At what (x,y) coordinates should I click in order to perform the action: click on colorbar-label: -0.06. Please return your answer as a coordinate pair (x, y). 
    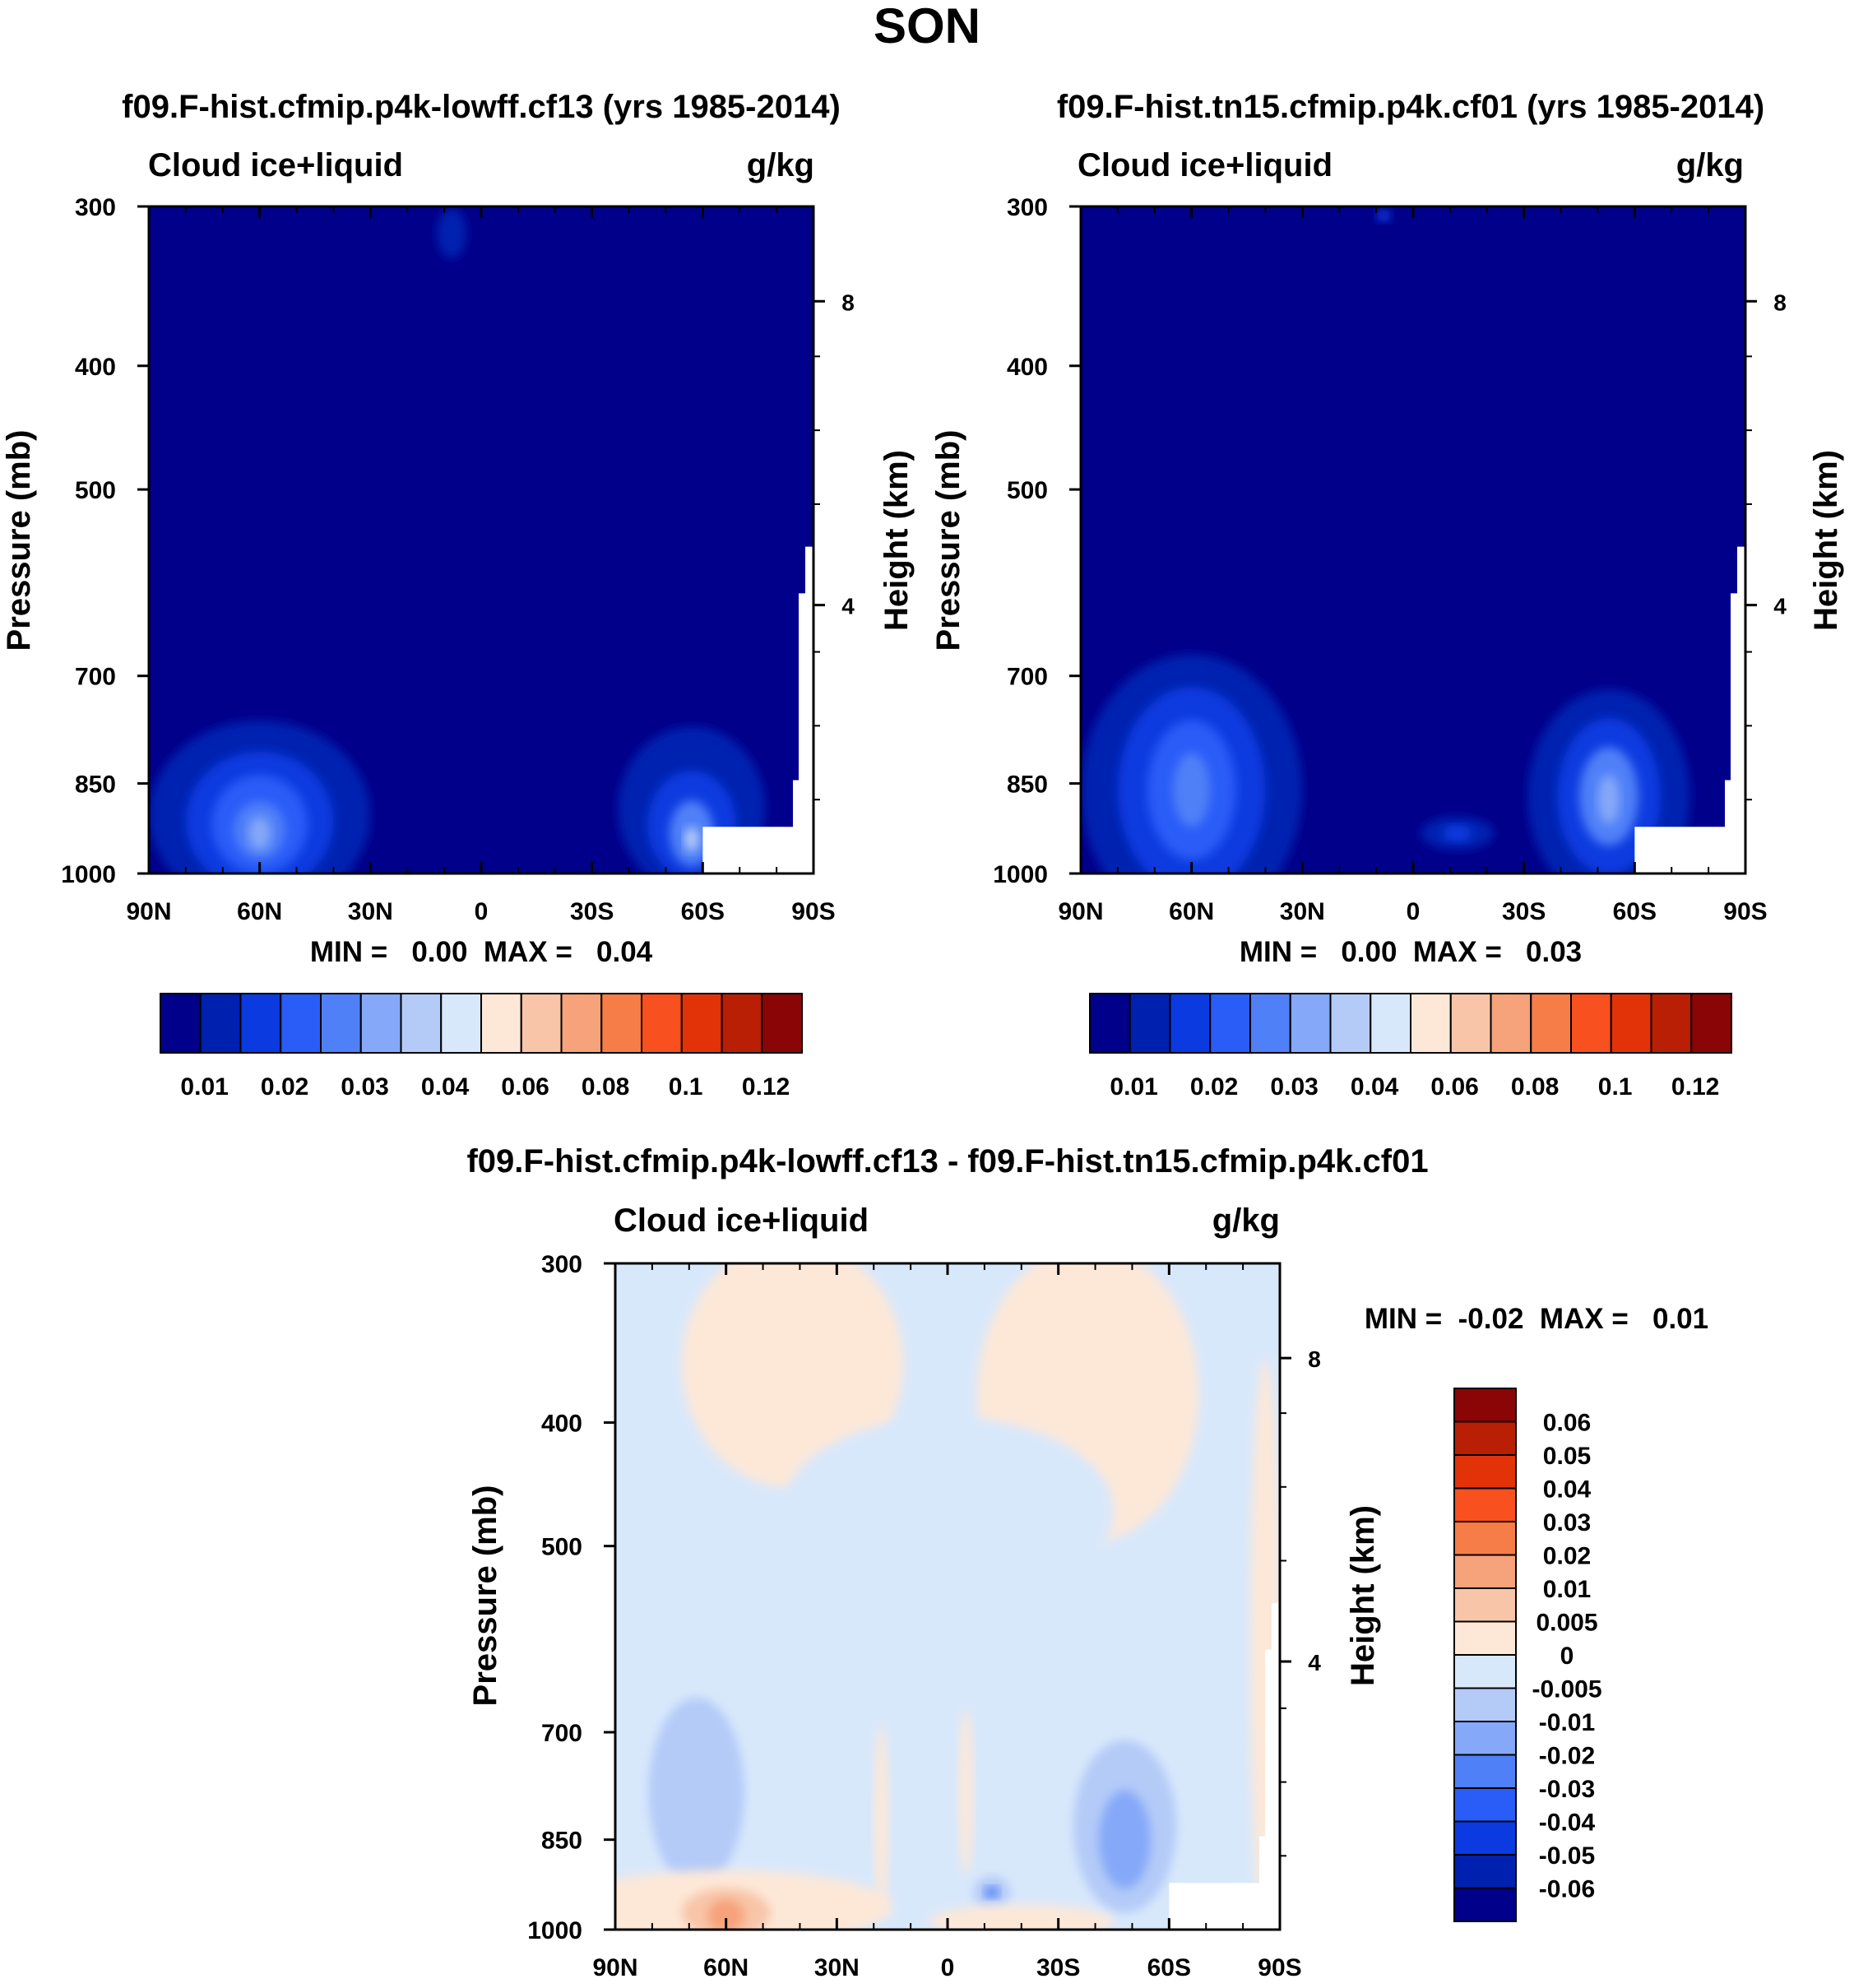
    Looking at the image, I should click on (1567, 1889).